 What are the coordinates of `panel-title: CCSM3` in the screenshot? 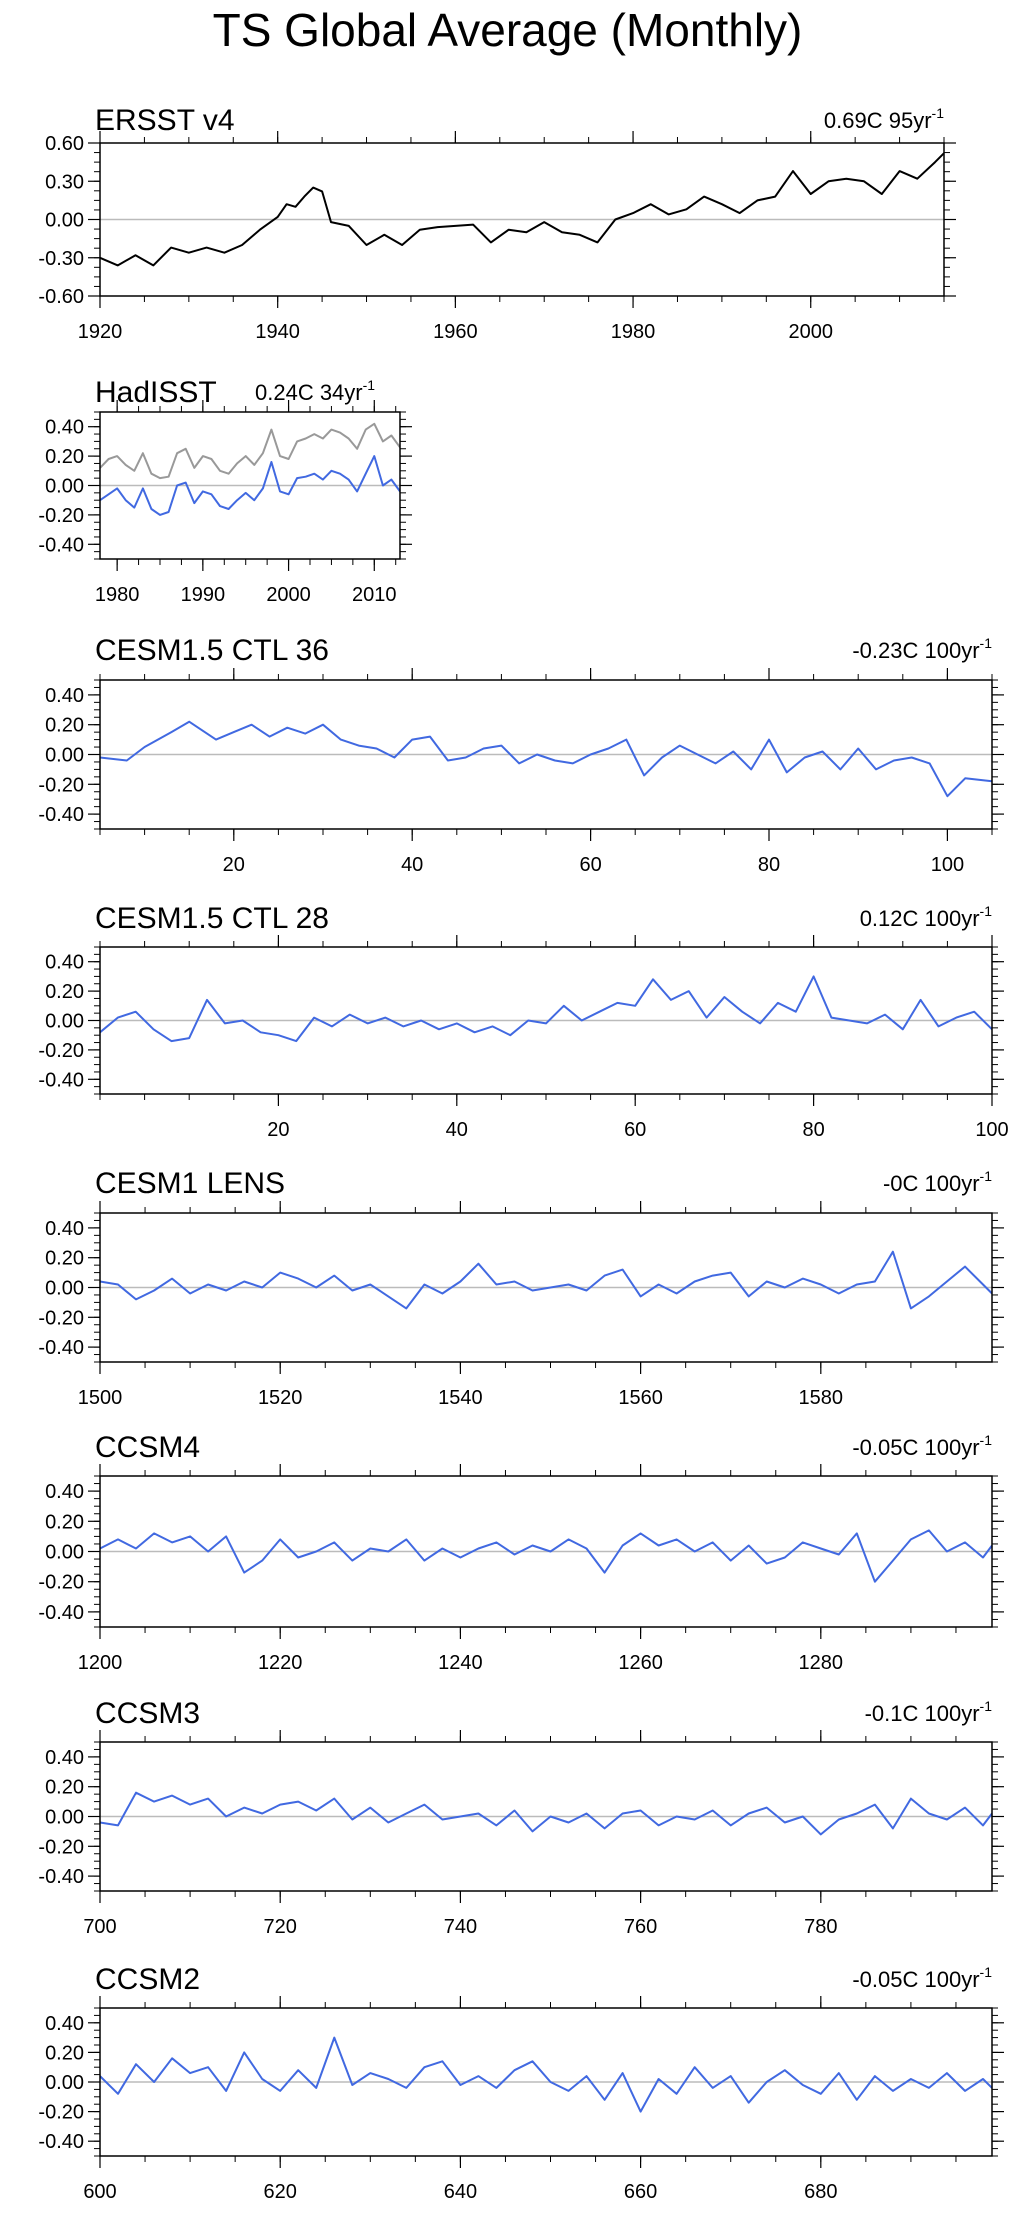 It's located at (147, 1713).